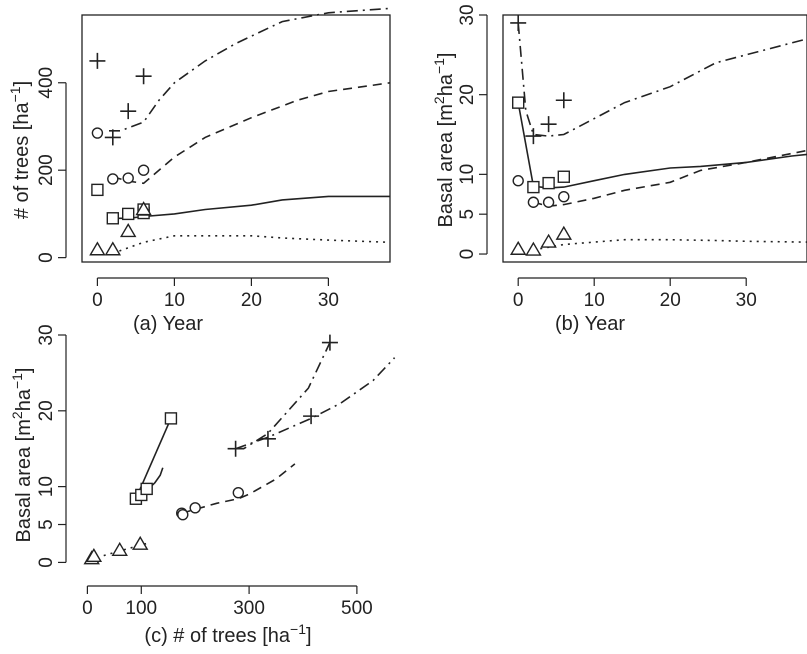  Describe the element at coordinates (46, 486) in the screenshot. I see `panel-c-y-tick-label: 10` at that location.